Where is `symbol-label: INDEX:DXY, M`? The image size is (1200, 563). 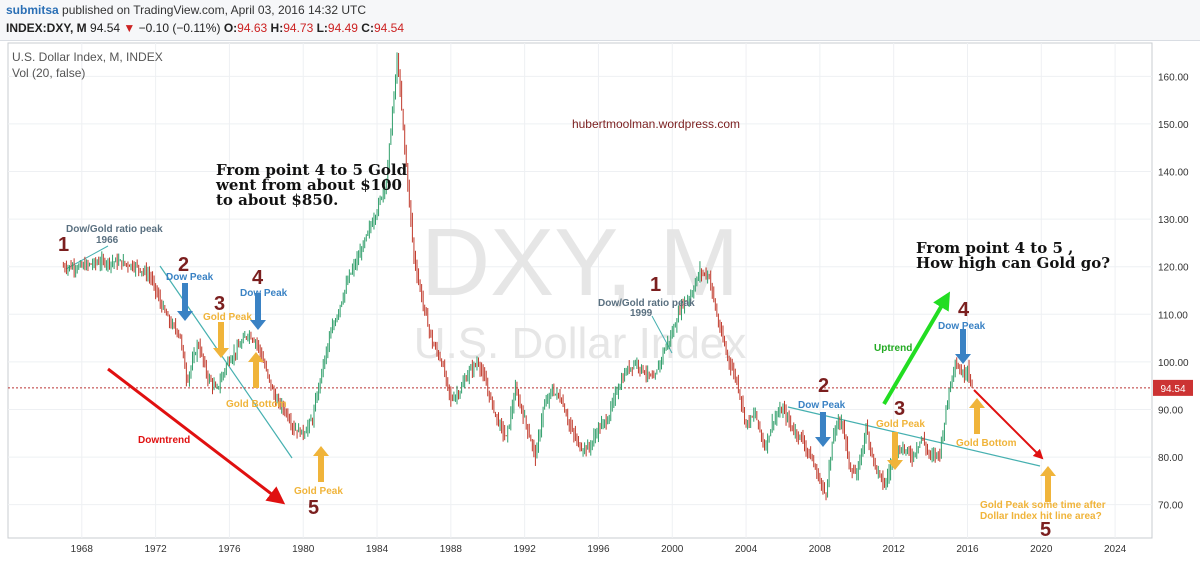
symbol-label: INDEX:DXY, M is located at coordinates (46, 28).